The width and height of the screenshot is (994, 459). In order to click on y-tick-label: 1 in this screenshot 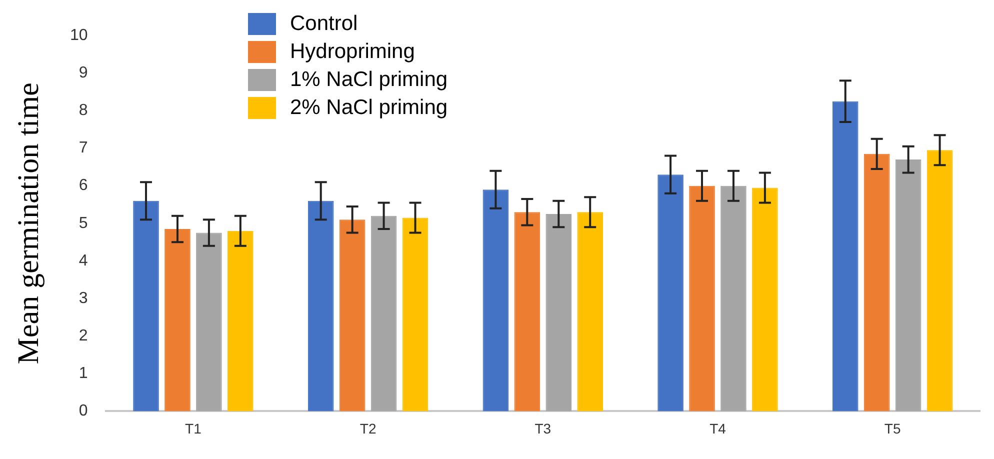, I will do `click(83, 373)`.